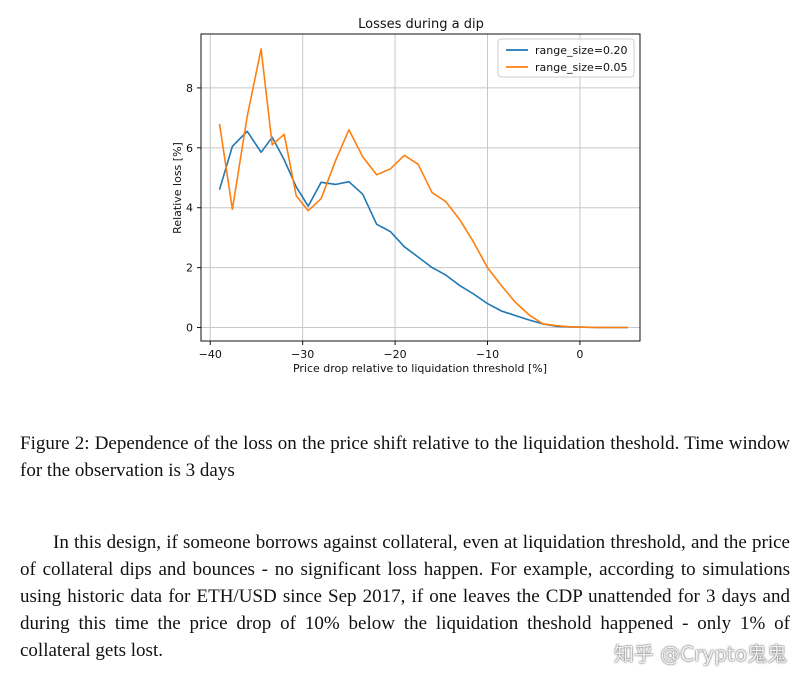  I want to click on legend-box, so click(566, 58).